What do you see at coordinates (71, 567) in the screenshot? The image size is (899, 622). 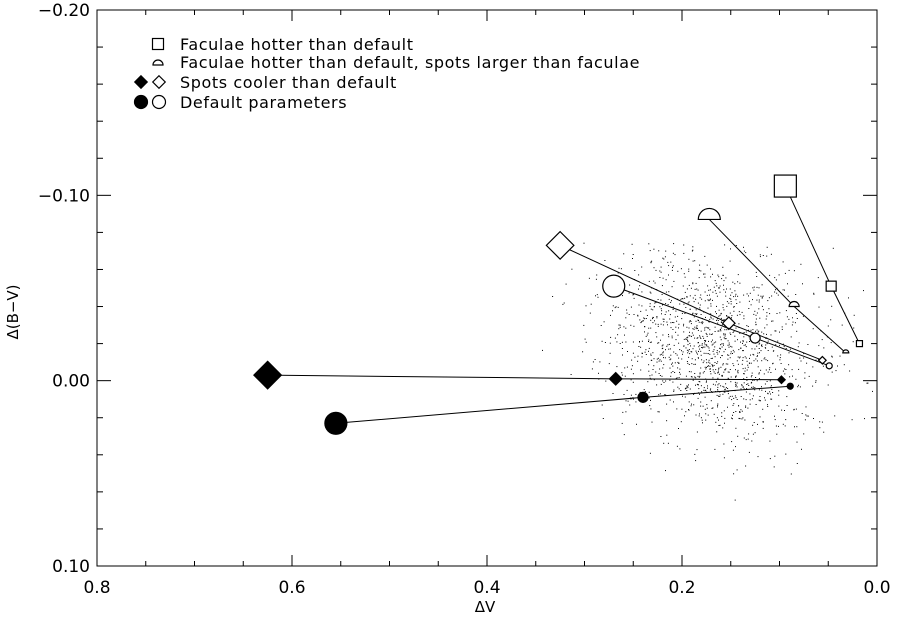 I see `y-tick-label: 0.10` at bounding box center [71, 567].